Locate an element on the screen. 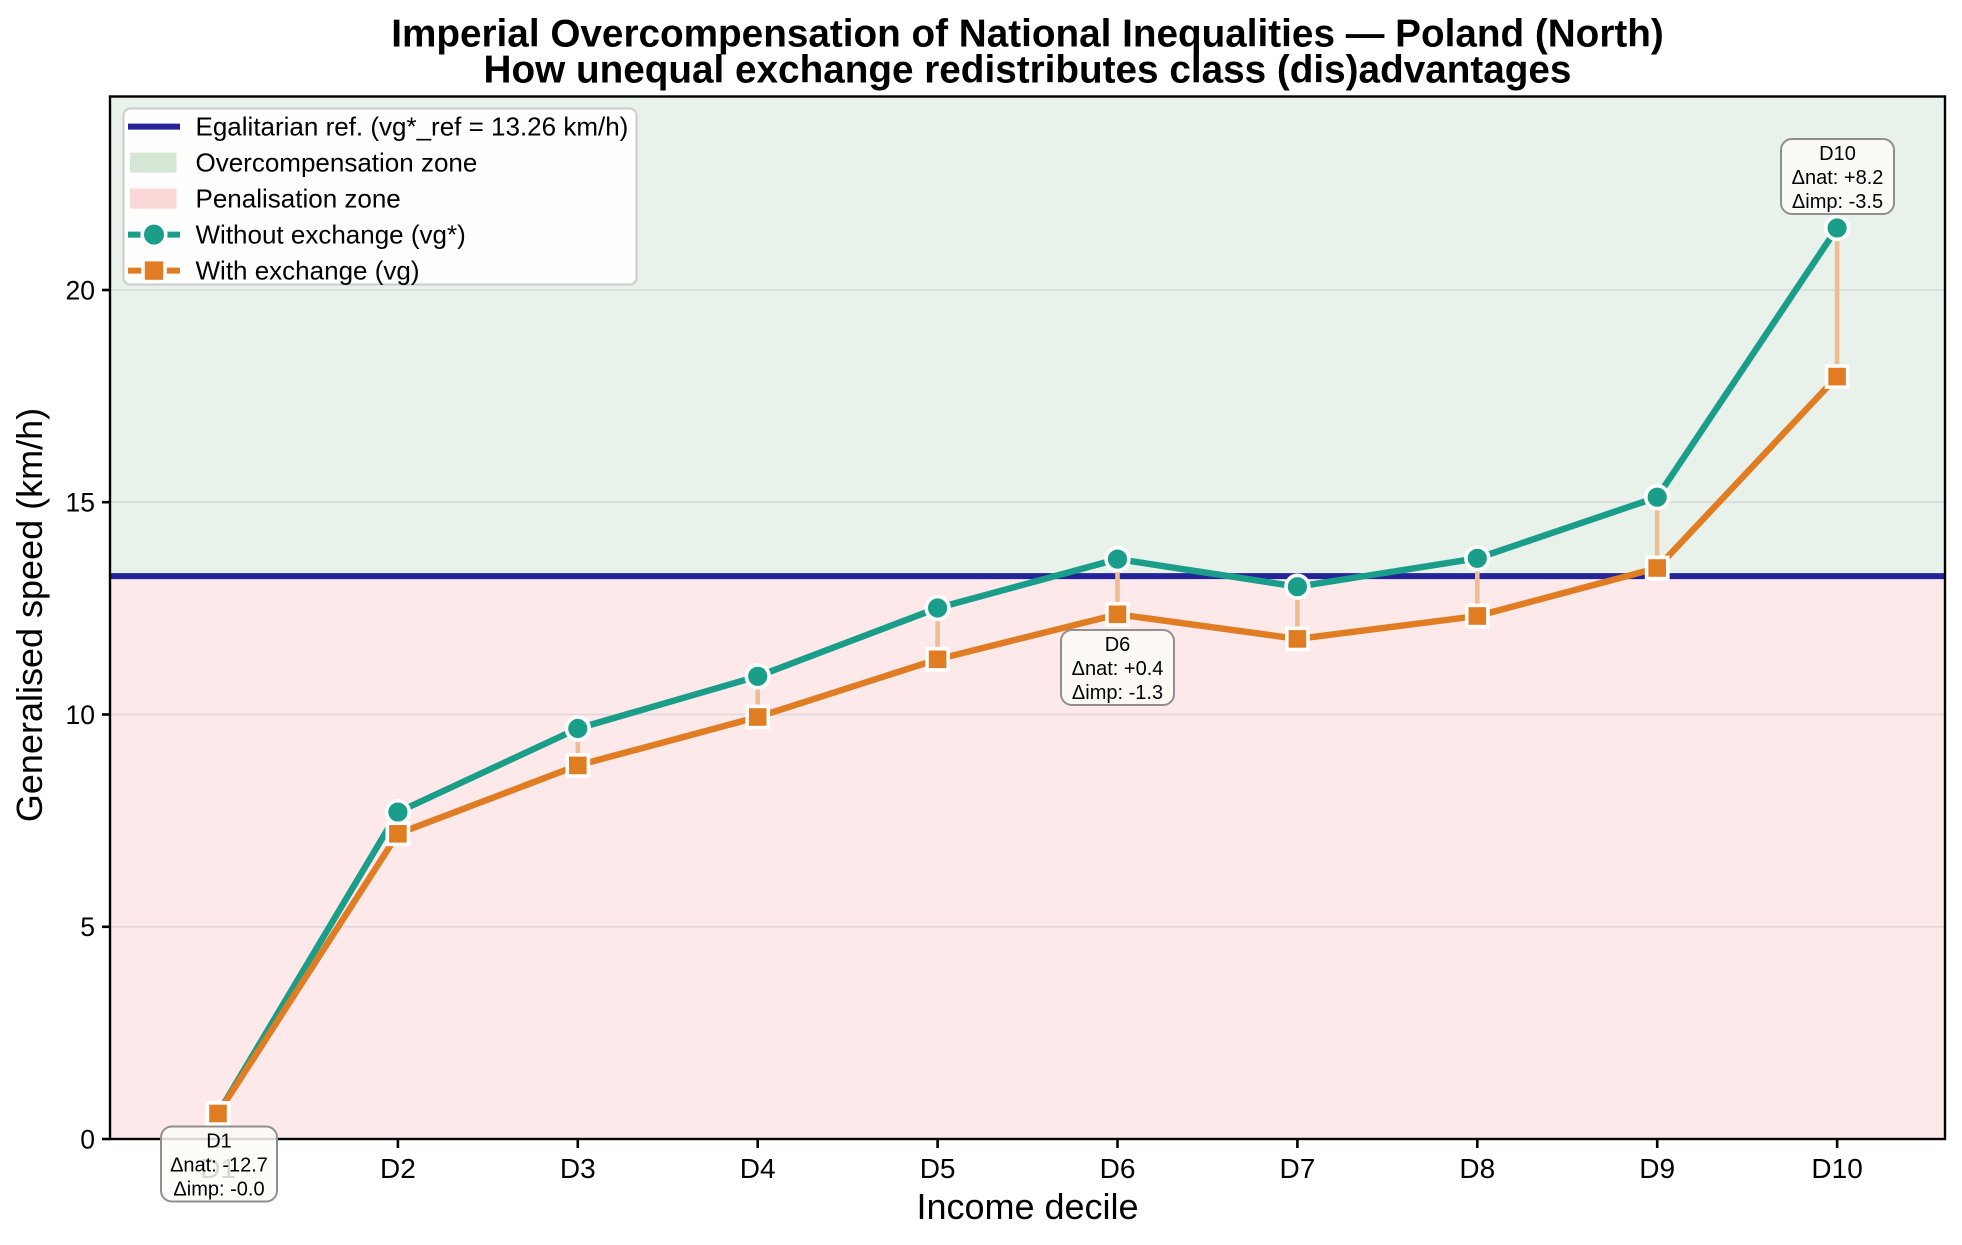 The height and width of the screenshot is (1245, 1962). svg-text: Δimp: -3.5 is located at coordinates (1837, 202).